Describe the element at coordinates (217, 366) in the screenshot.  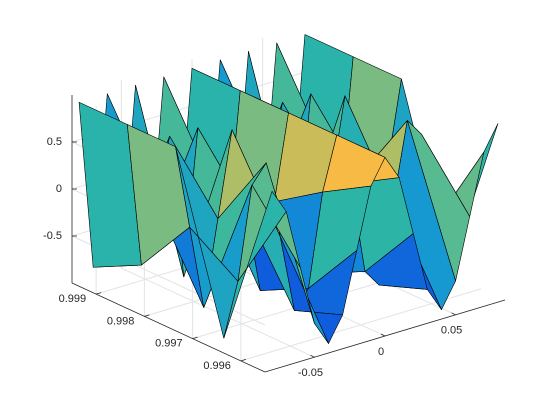
I see `y-tick-label: 0.996` at that location.